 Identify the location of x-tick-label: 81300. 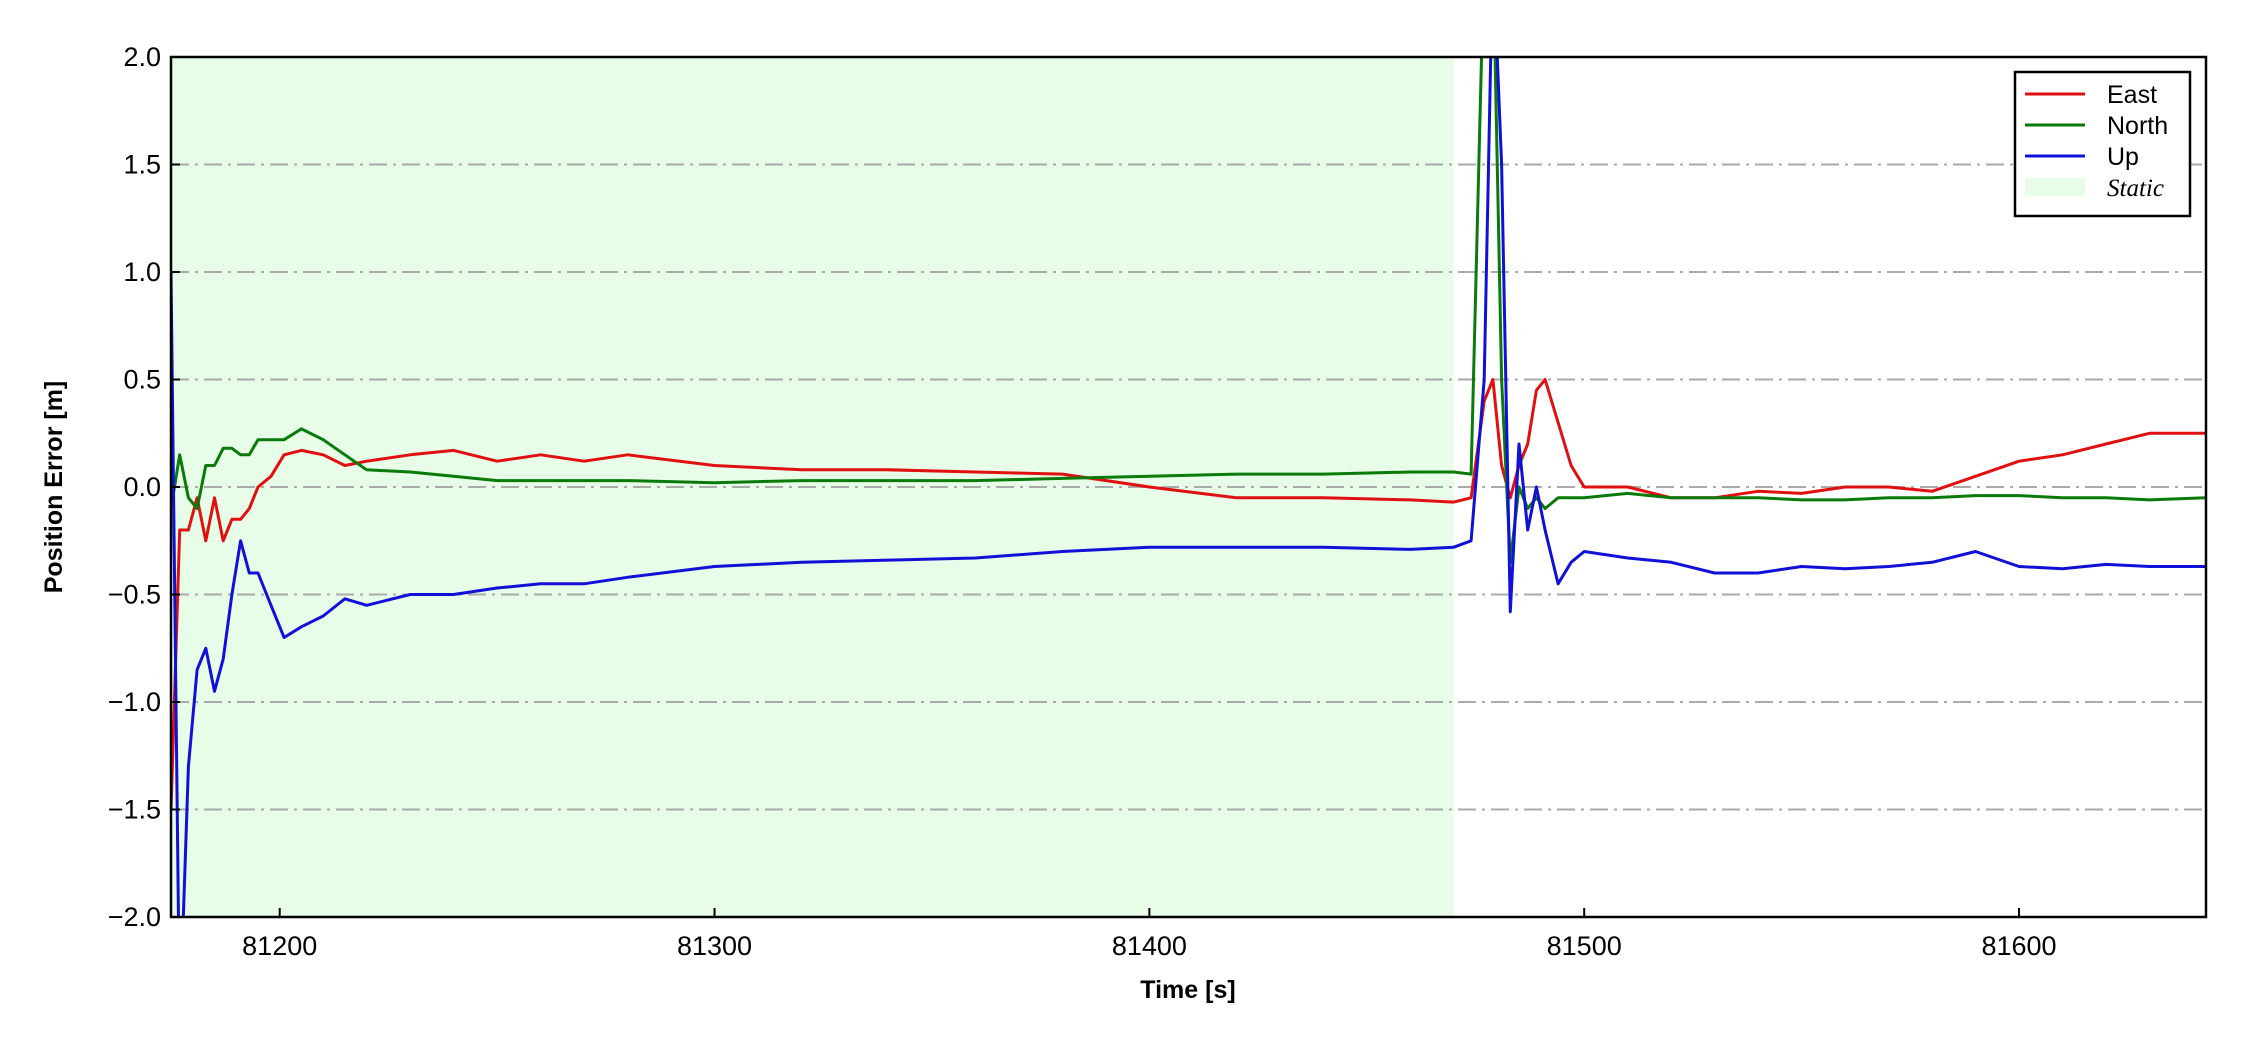
(714, 946).